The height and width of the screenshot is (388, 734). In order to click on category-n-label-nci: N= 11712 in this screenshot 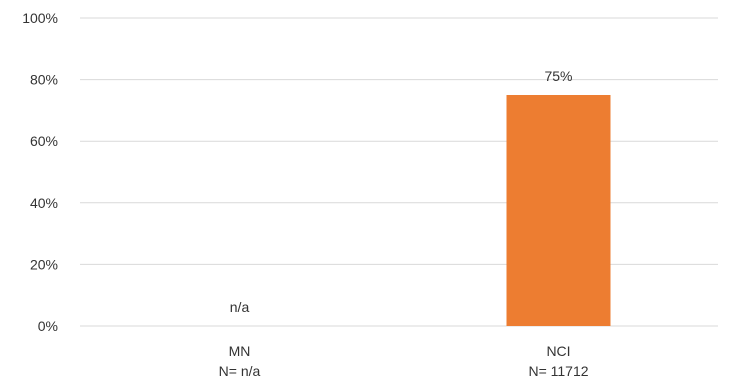, I will do `click(558, 371)`.